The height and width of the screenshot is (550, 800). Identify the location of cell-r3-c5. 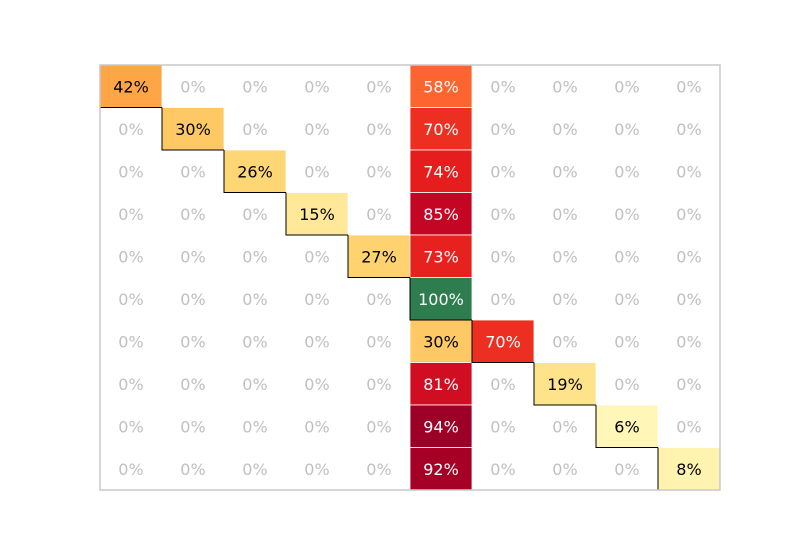
(441, 214).